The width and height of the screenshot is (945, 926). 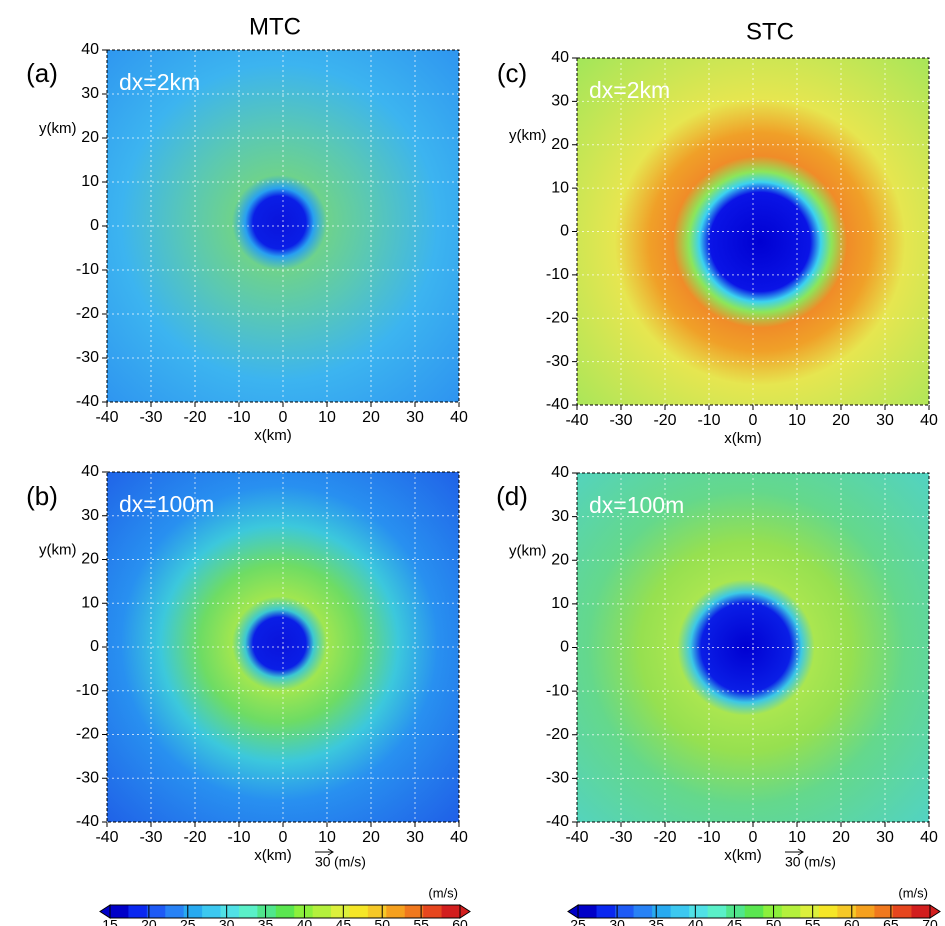 I want to click on colorbar-tick-label: 20, so click(x=149, y=921).